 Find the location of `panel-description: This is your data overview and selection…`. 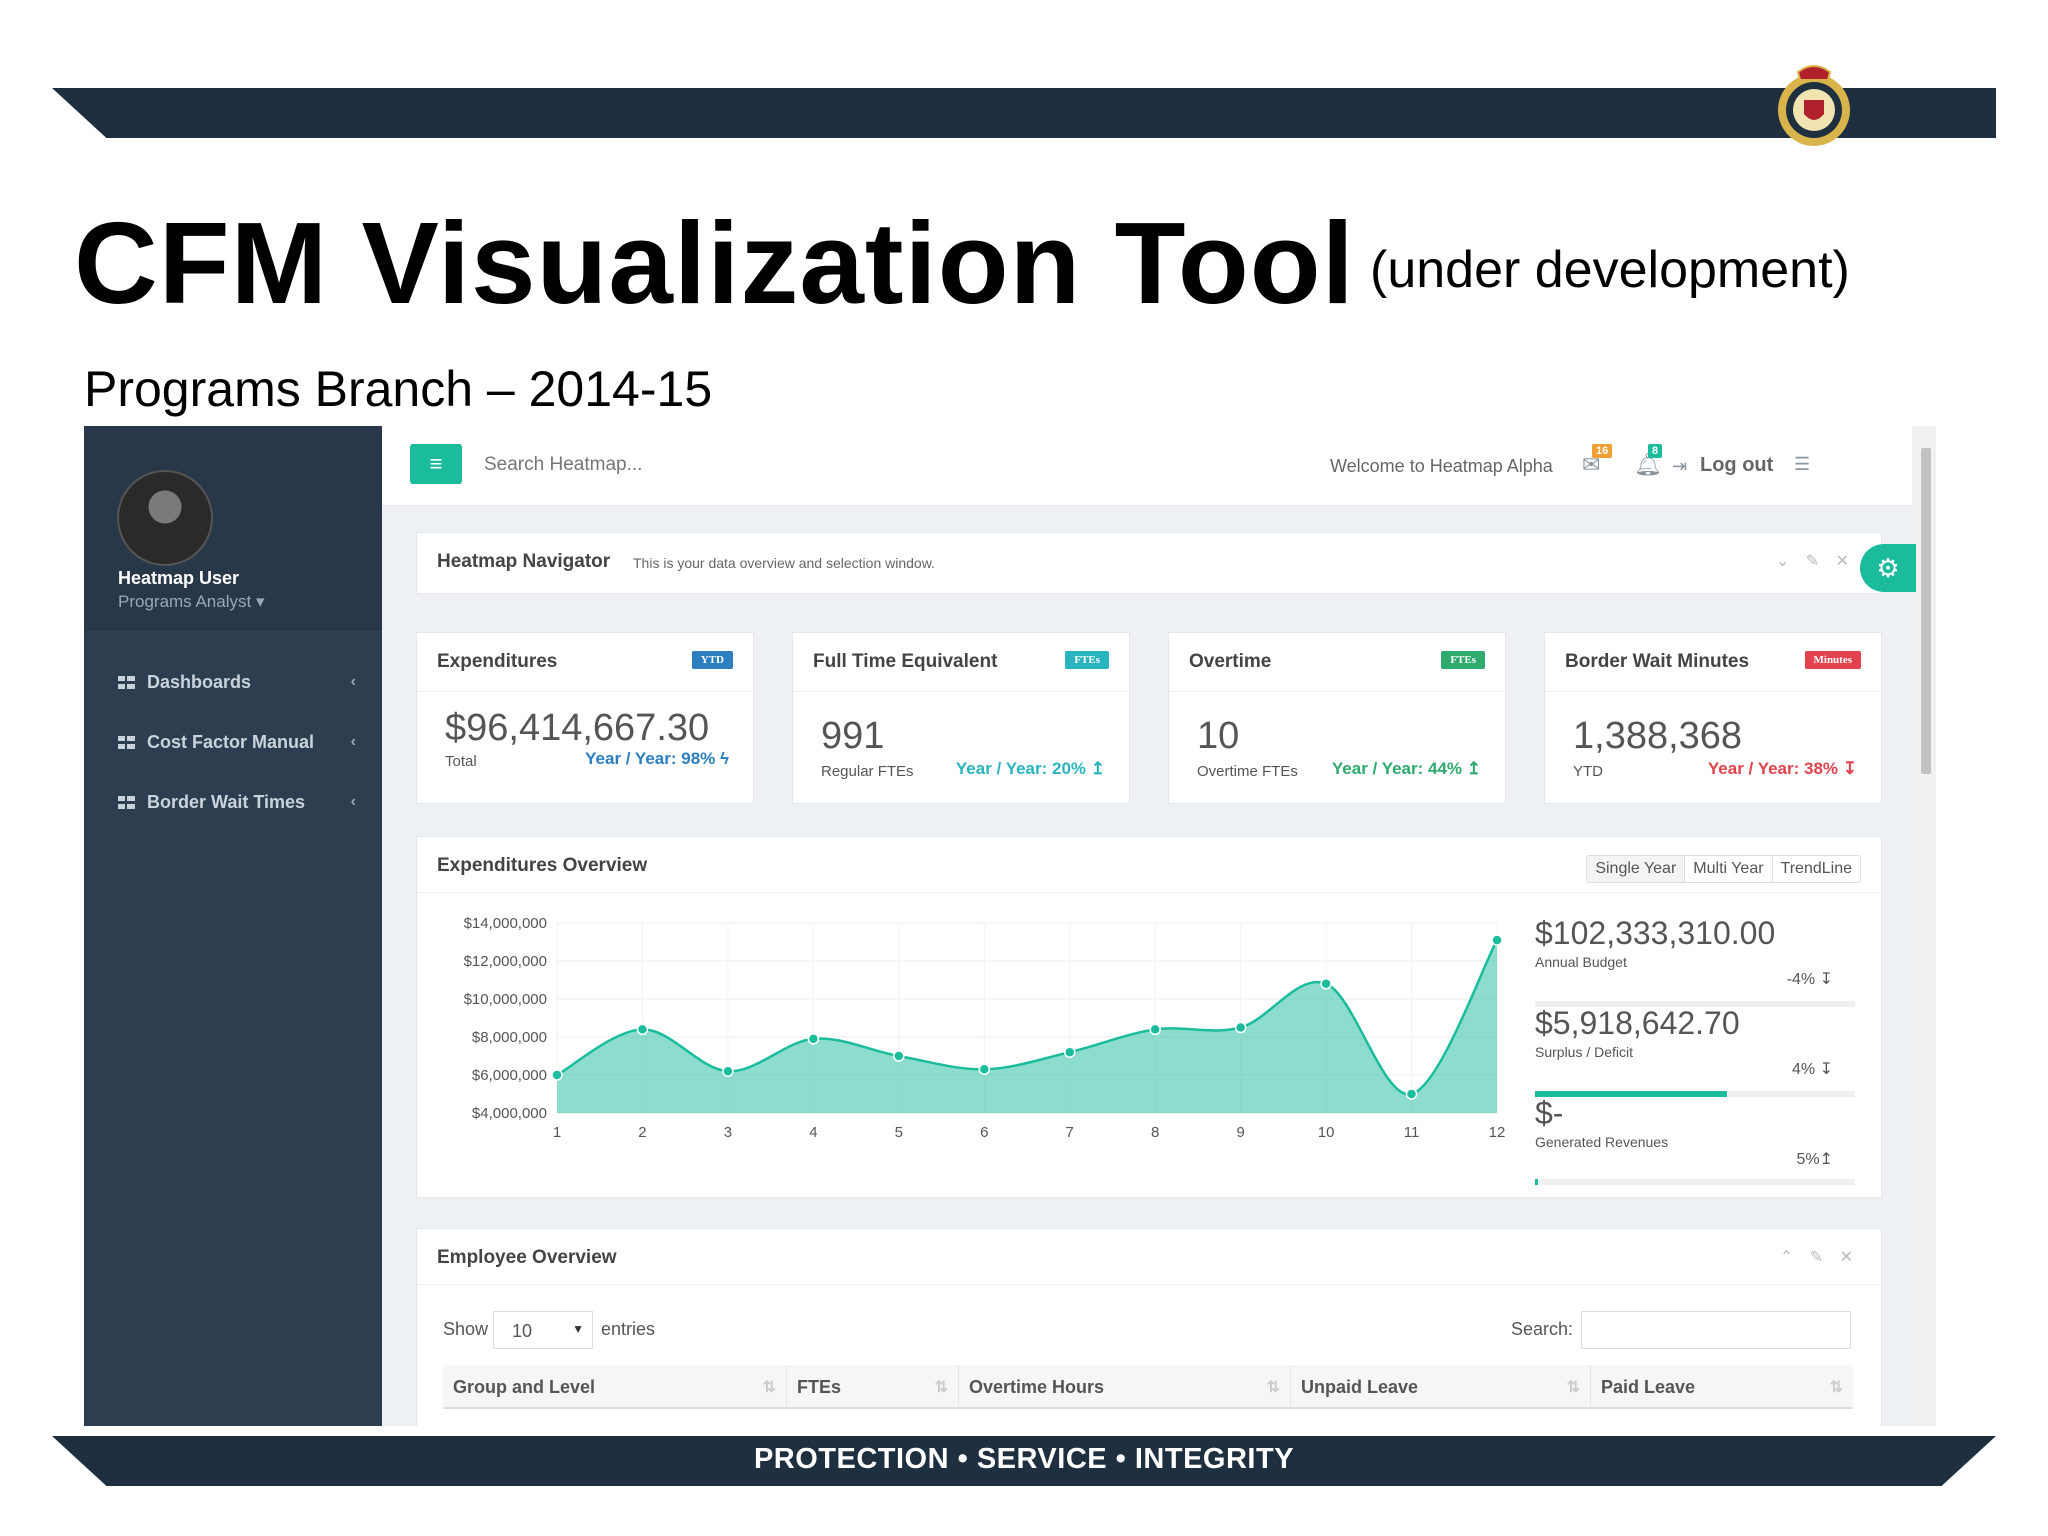

panel-description: This is your data overview and selection… is located at coordinates (784, 563).